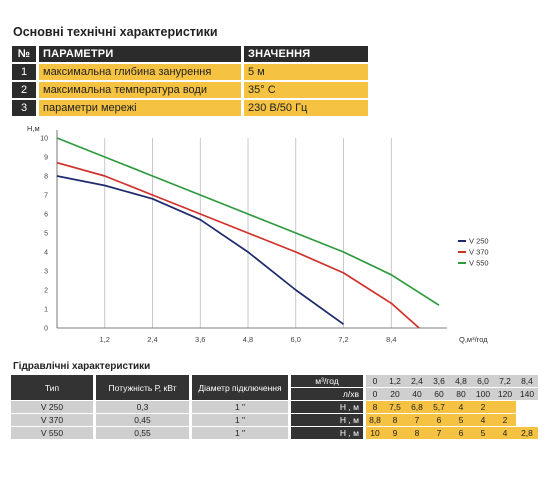 The image size is (560, 491). Describe the element at coordinates (439, 381) in the screenshot. I see `q-m3h-cell: 3,6` at that location.